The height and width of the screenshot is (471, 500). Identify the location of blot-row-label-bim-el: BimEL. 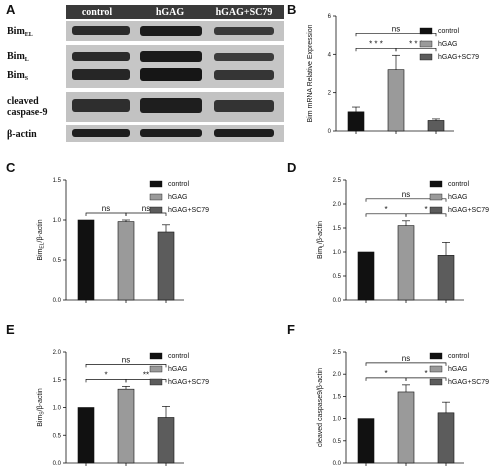
(20, 32).